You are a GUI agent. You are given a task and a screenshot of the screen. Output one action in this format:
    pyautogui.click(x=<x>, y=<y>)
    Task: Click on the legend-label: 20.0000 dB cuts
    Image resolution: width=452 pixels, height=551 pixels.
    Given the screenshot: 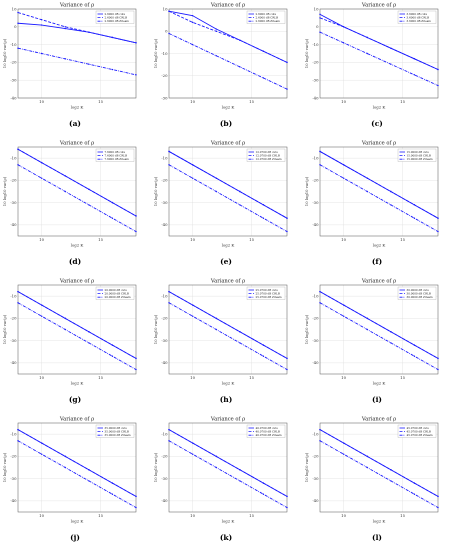 What is the action you would take?
    pyautogui.click(x=116, y=290)
    